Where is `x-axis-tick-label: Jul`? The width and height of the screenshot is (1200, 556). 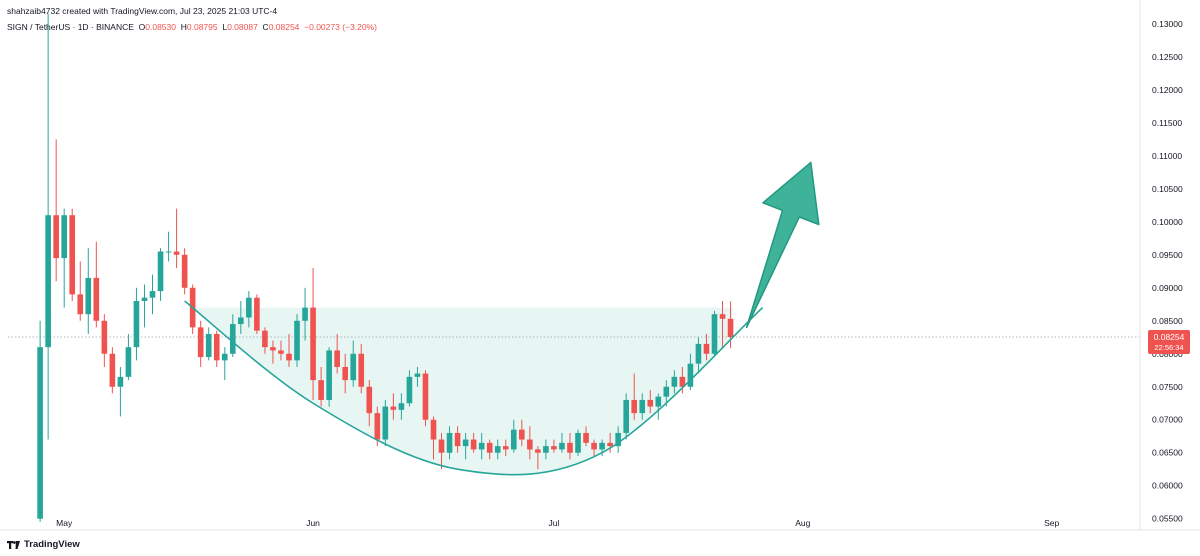
x-axis-tick-label: Jul is located at coordinates (553, 523).